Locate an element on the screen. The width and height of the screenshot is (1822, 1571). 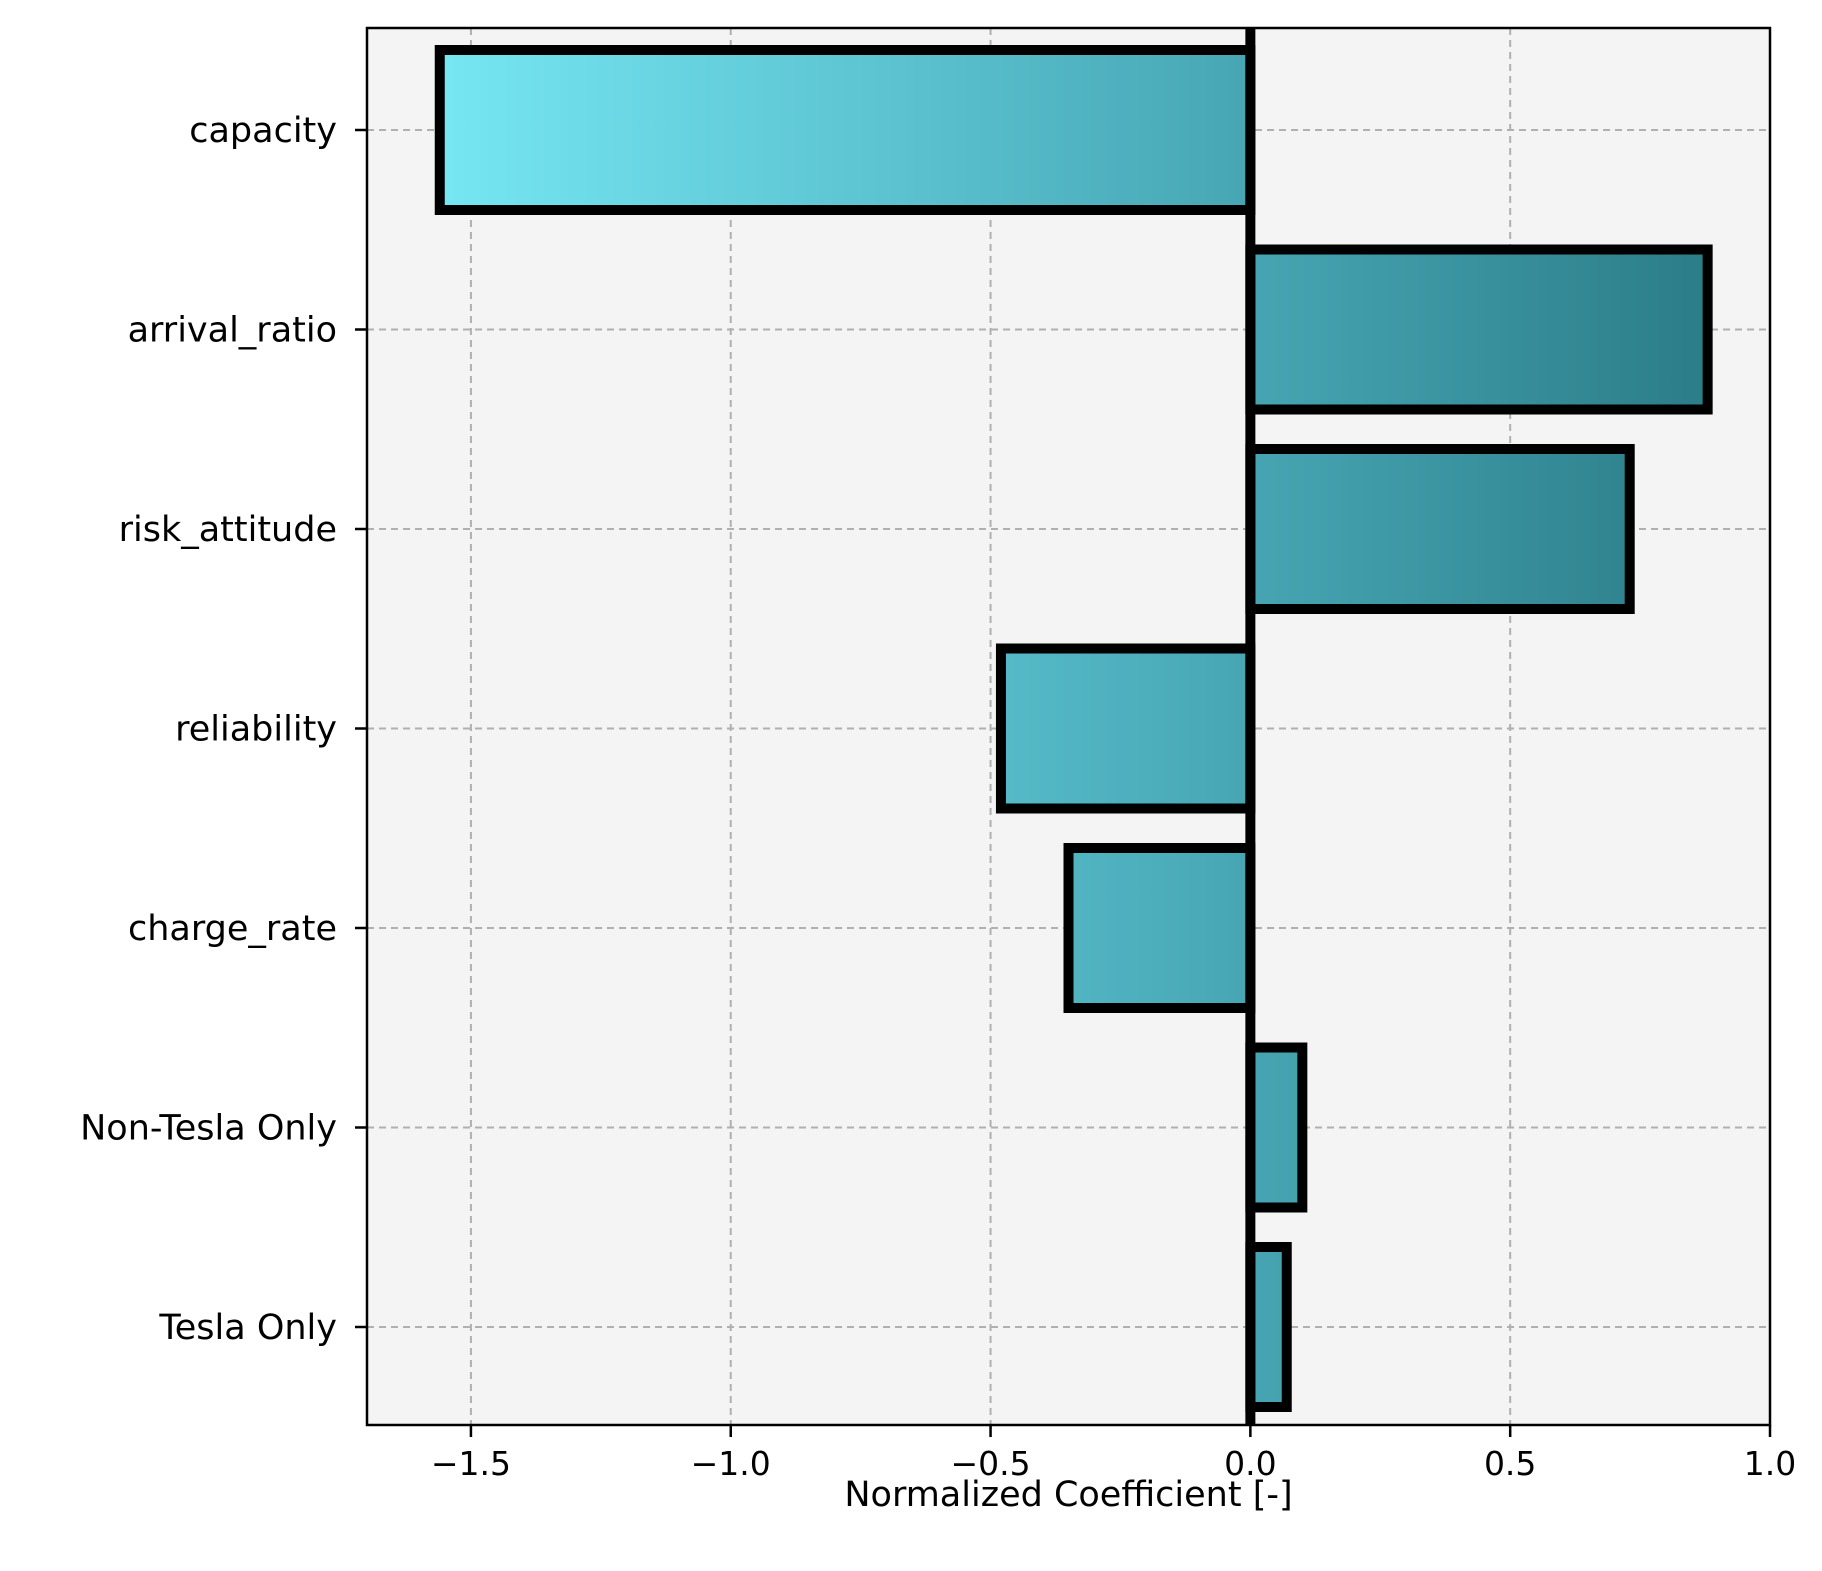
x-axis-label: Normalized Coefficient [-] is located at coordinates (1068, 1495).